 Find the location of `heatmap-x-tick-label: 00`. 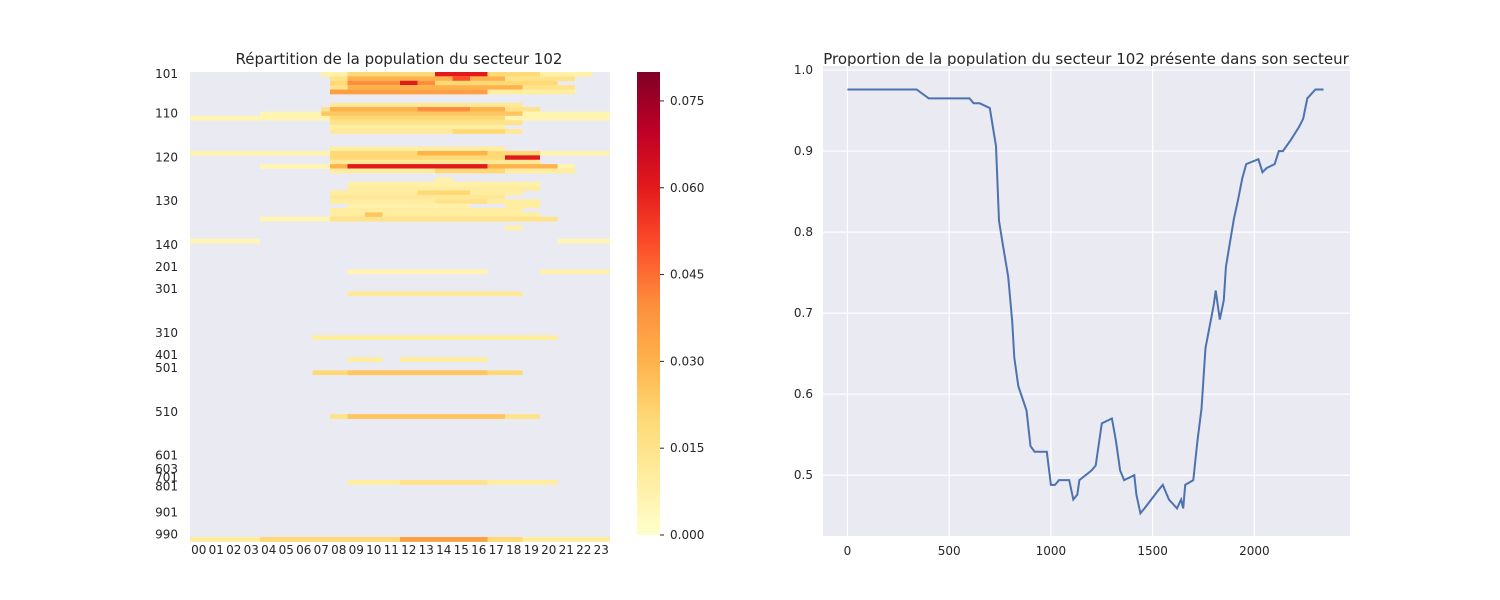

heatmap-x-tick-label: 00 is located at coordinates (198, 550).